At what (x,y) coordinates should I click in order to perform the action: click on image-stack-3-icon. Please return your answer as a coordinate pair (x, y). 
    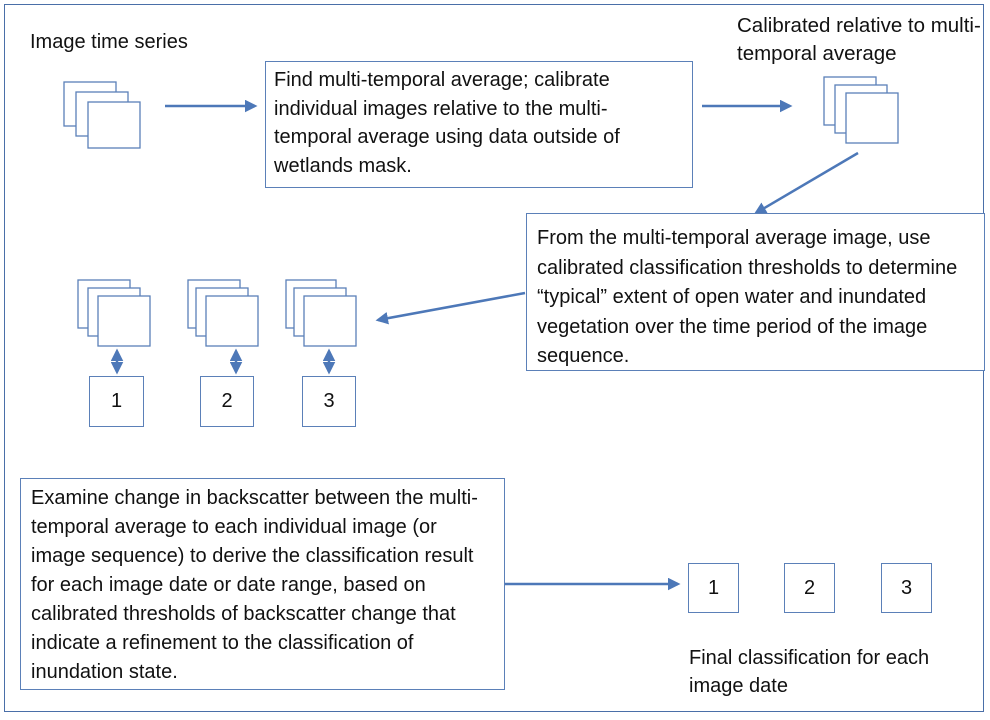
    Looking at the image, I should click on (321, 313).